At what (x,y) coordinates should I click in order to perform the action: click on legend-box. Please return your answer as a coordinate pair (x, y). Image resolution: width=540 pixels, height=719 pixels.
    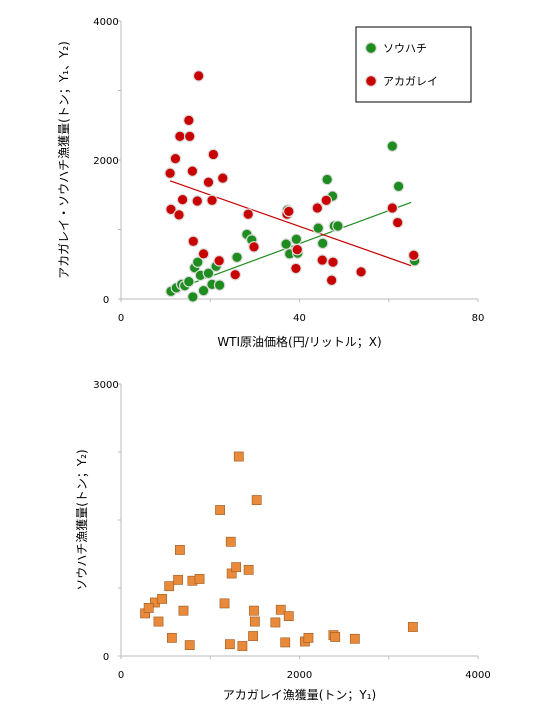
    Looking at the image, I should click on (413, 64).